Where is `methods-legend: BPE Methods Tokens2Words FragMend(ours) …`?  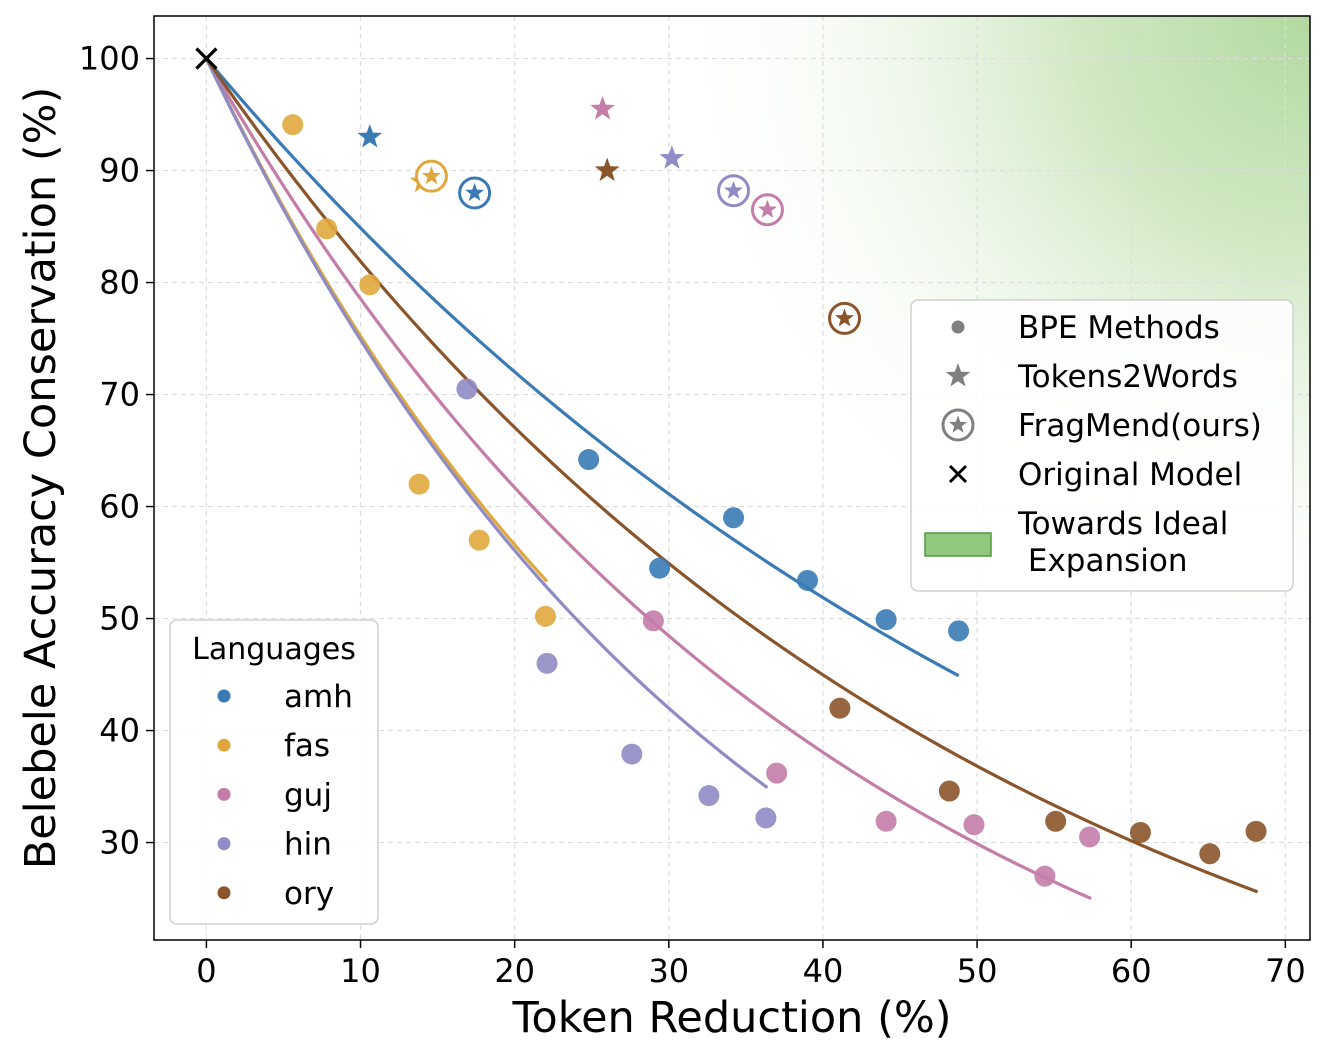 methods-legend: BPE Methods Tokens2Words FragMend(ours) … is located at coordinates (1102, 445).